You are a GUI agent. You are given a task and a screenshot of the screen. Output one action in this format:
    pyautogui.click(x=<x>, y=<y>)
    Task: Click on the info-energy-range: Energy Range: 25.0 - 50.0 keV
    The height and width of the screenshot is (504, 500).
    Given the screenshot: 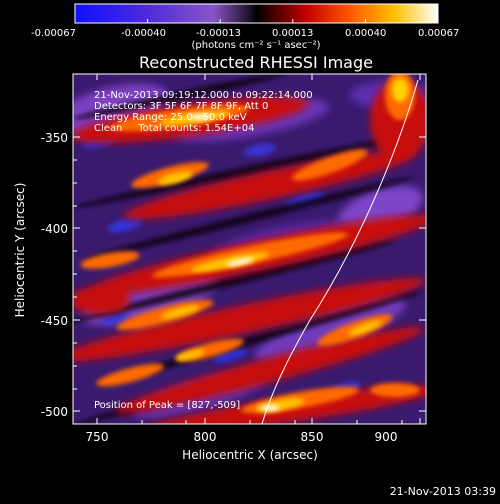 What is the action you would take?
    pyautogui.click(x=170, y=117)
    